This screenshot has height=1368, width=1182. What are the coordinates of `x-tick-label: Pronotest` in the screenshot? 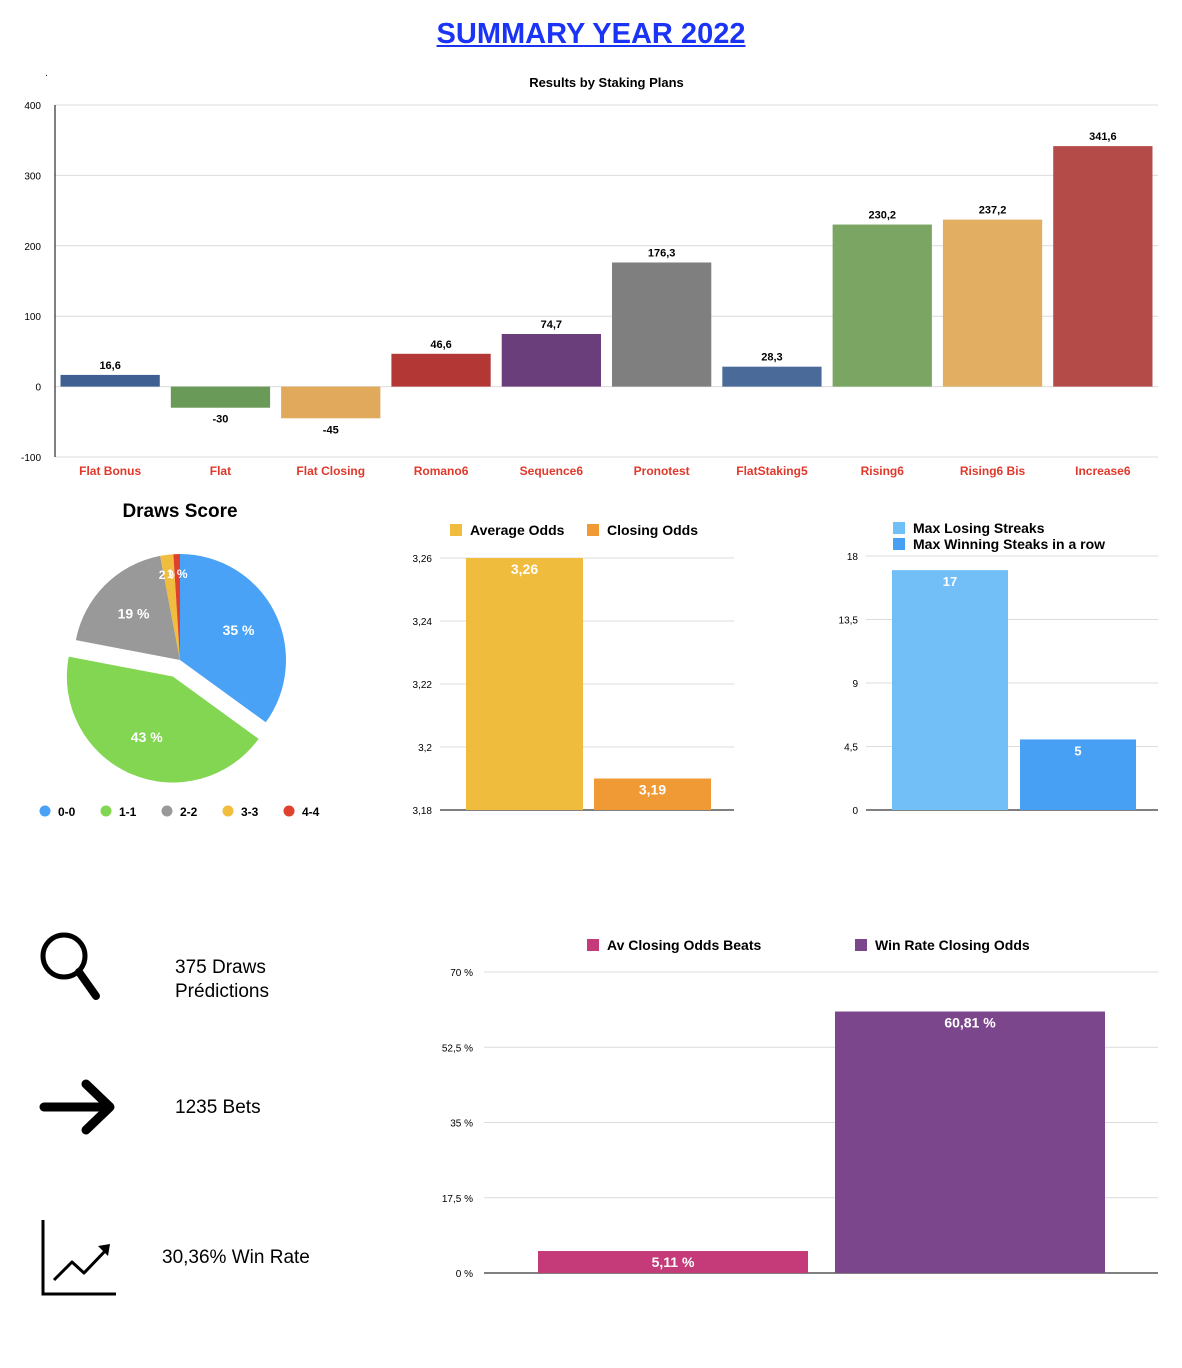 It's located at (662, 471).